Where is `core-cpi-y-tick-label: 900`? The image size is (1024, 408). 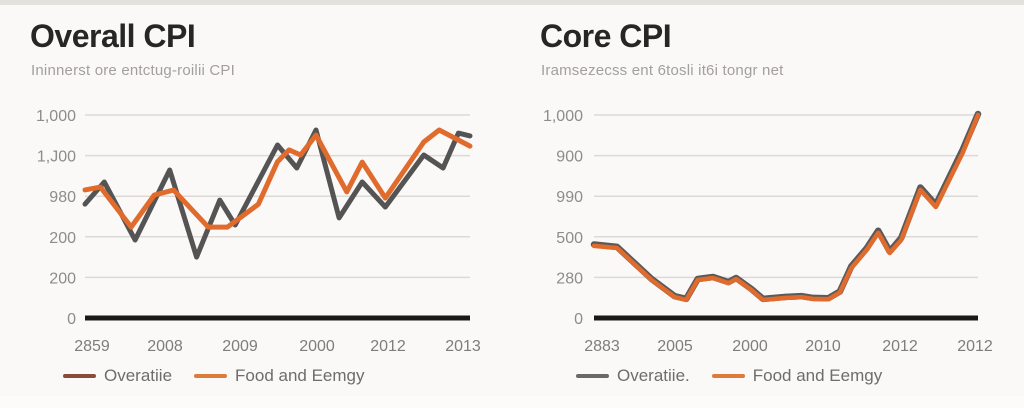 core-cpi-y-tick-label: 900 is located at coordinates (569, 157).